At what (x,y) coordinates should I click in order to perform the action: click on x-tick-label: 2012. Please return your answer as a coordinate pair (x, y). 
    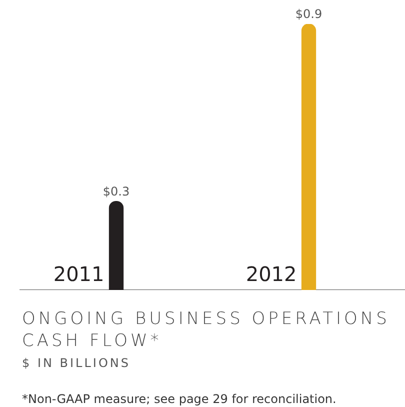
    Looking at the image, I should click on (271, 274).